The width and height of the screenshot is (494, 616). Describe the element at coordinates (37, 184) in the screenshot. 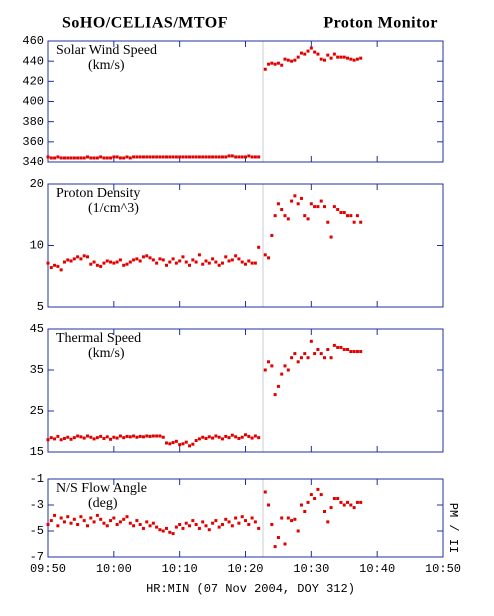

I see `y-tick-label: 20` at that location.